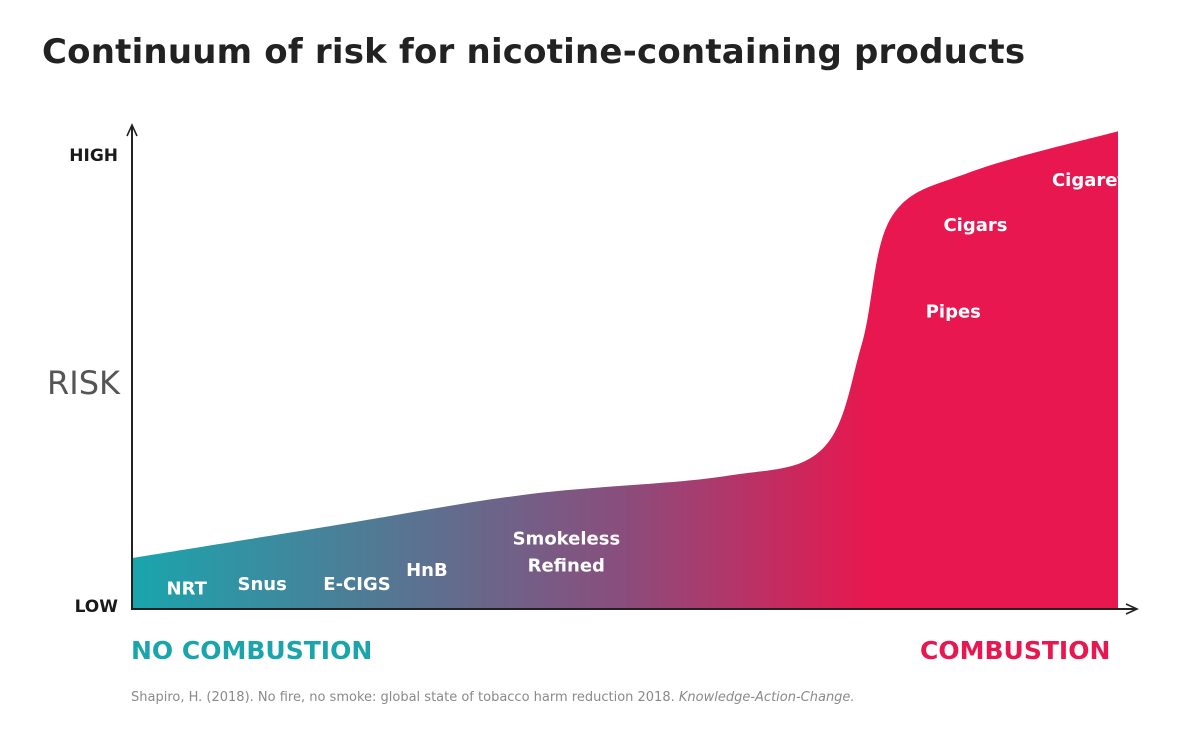  I want to click on product-label-smokeless: Smokeless, so click(567, 538).